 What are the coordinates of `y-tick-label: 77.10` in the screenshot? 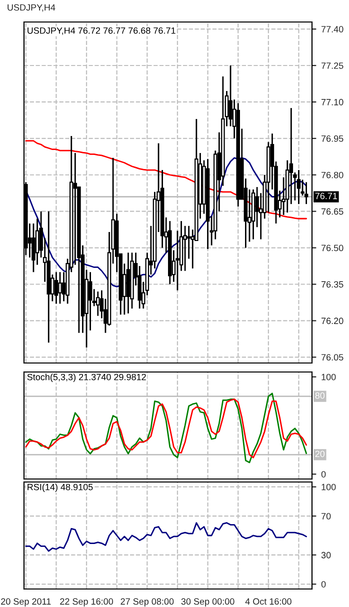 It's located at (332, 102).